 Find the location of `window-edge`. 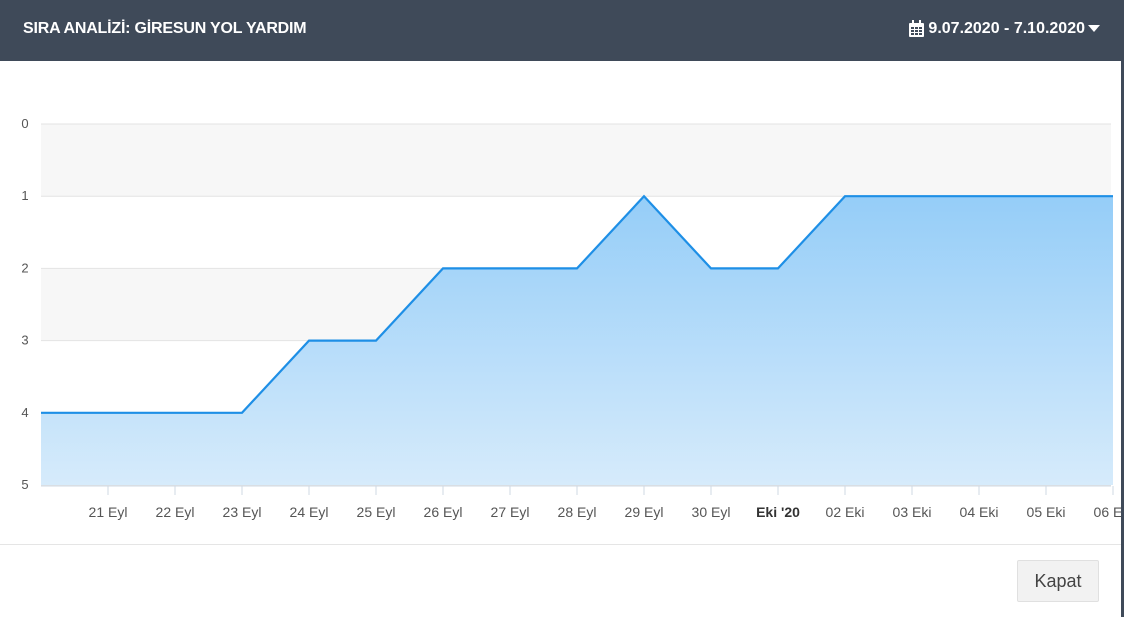

window-edge is located at coordinates (1122, 339).